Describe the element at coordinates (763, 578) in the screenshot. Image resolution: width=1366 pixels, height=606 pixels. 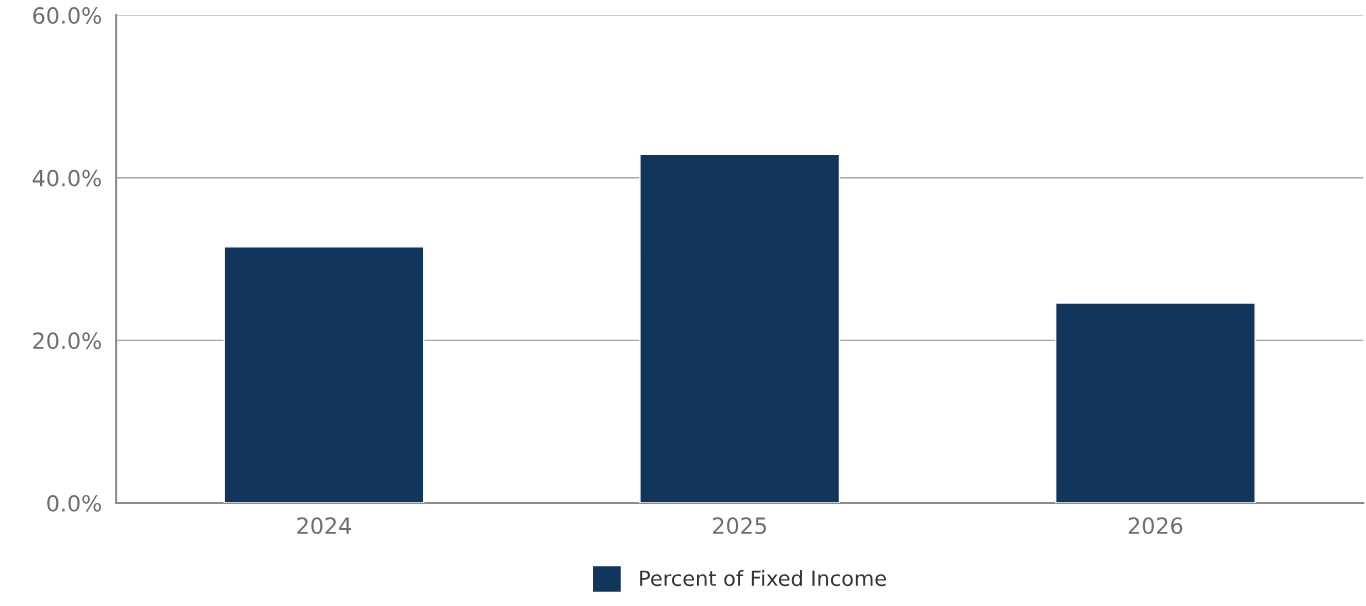
I see `legend-label: Percent of Fixed Income` at that location.